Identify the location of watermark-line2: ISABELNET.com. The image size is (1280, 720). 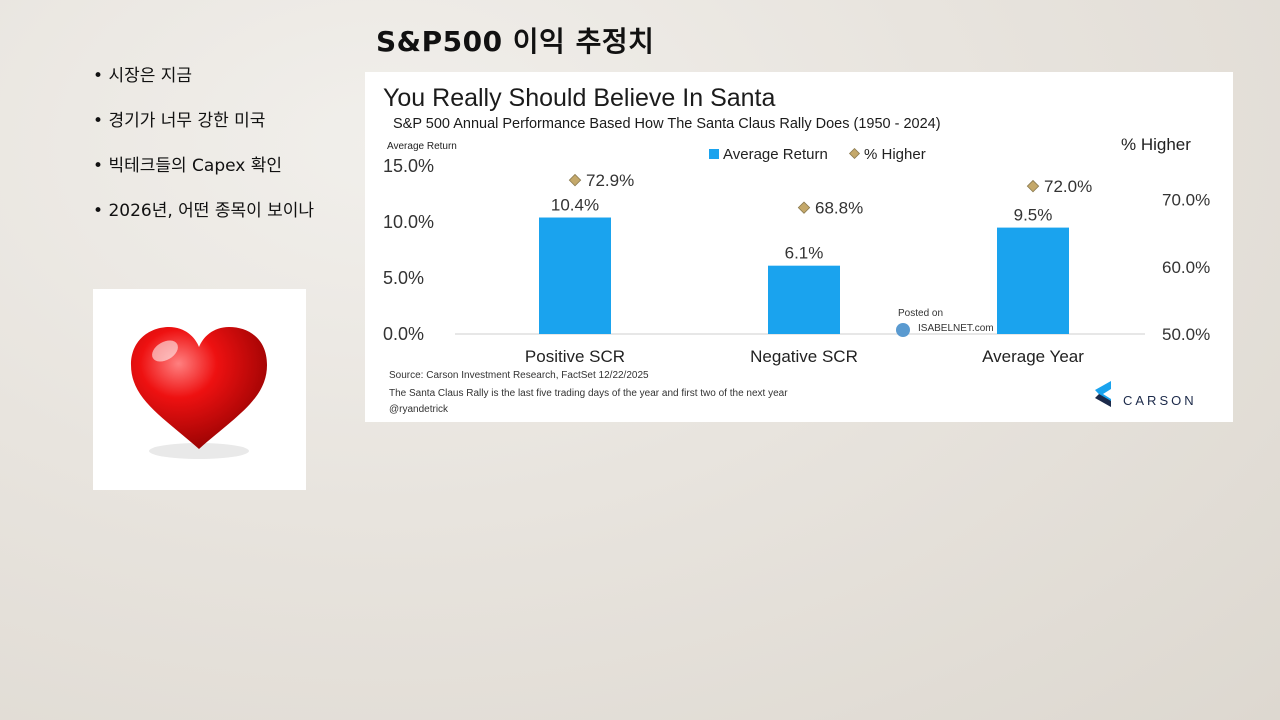
(956, 328).